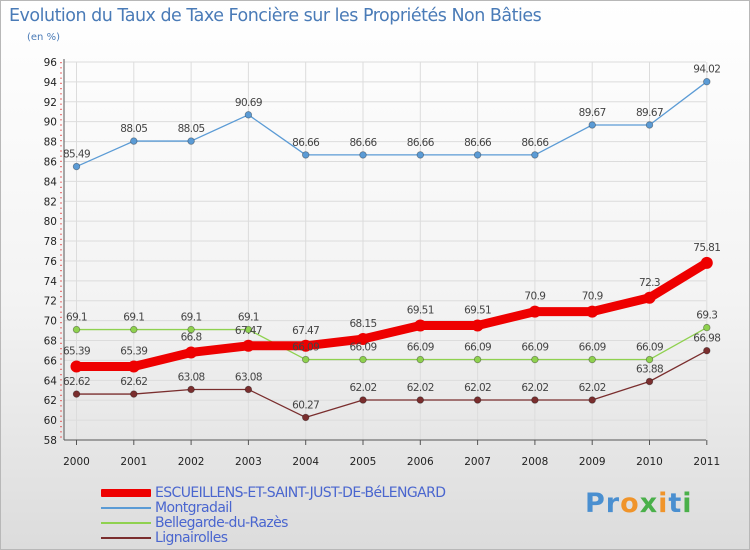 The width and height of the screenshot is (750, 550). Describe the element at coordinates (51, 282) in the screenshot. I see `y-tick-label-74: 74` at that location.